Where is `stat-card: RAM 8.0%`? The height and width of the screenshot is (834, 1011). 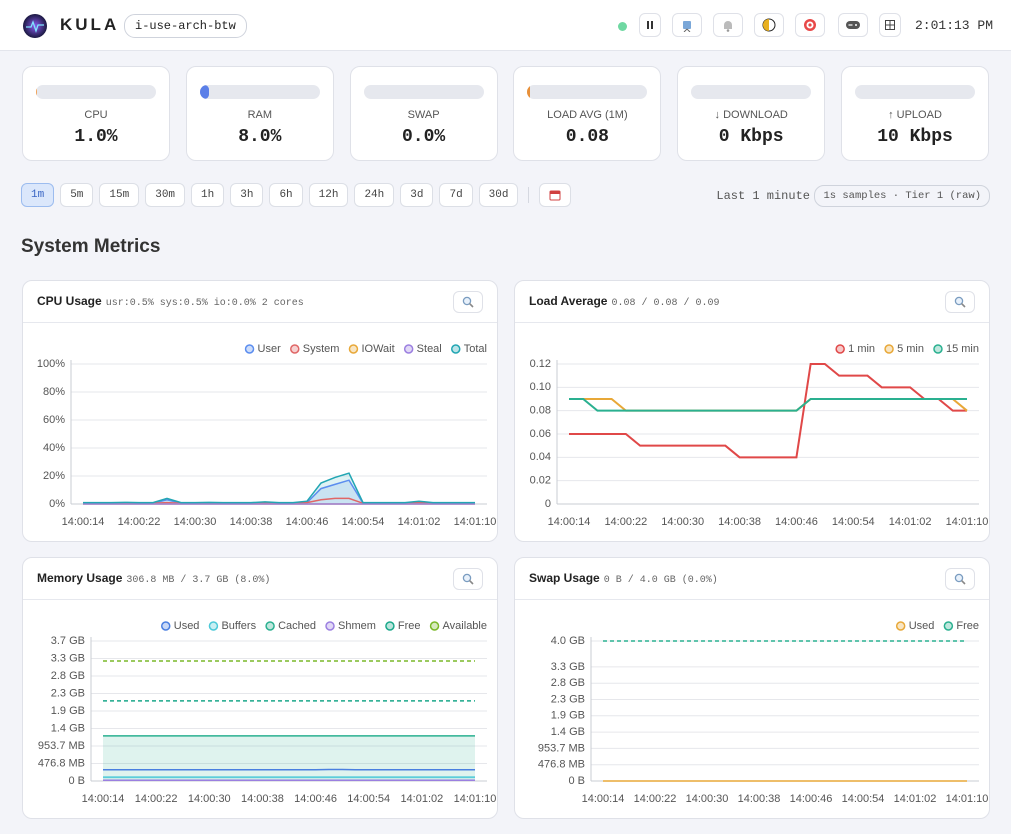
stat-card: RAM 8.0% is located at coordinates (259, 113).